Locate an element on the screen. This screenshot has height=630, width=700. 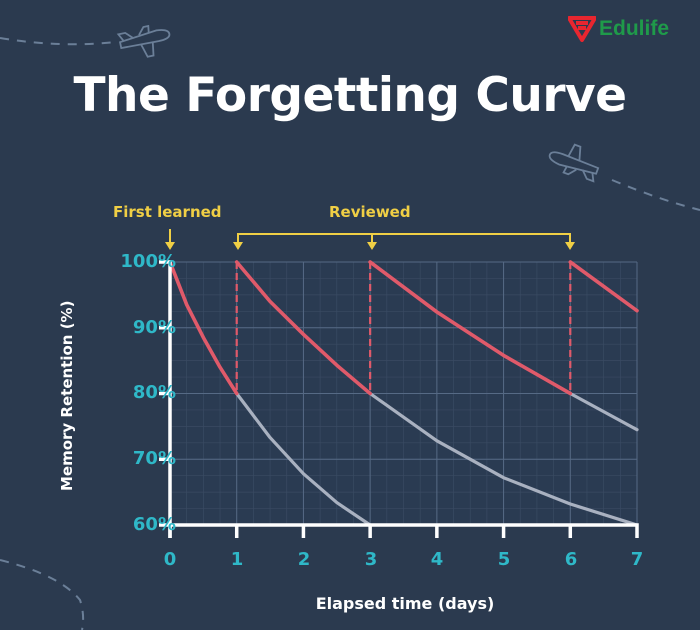
flight-path-top-left is located at coordinates (58, 41).